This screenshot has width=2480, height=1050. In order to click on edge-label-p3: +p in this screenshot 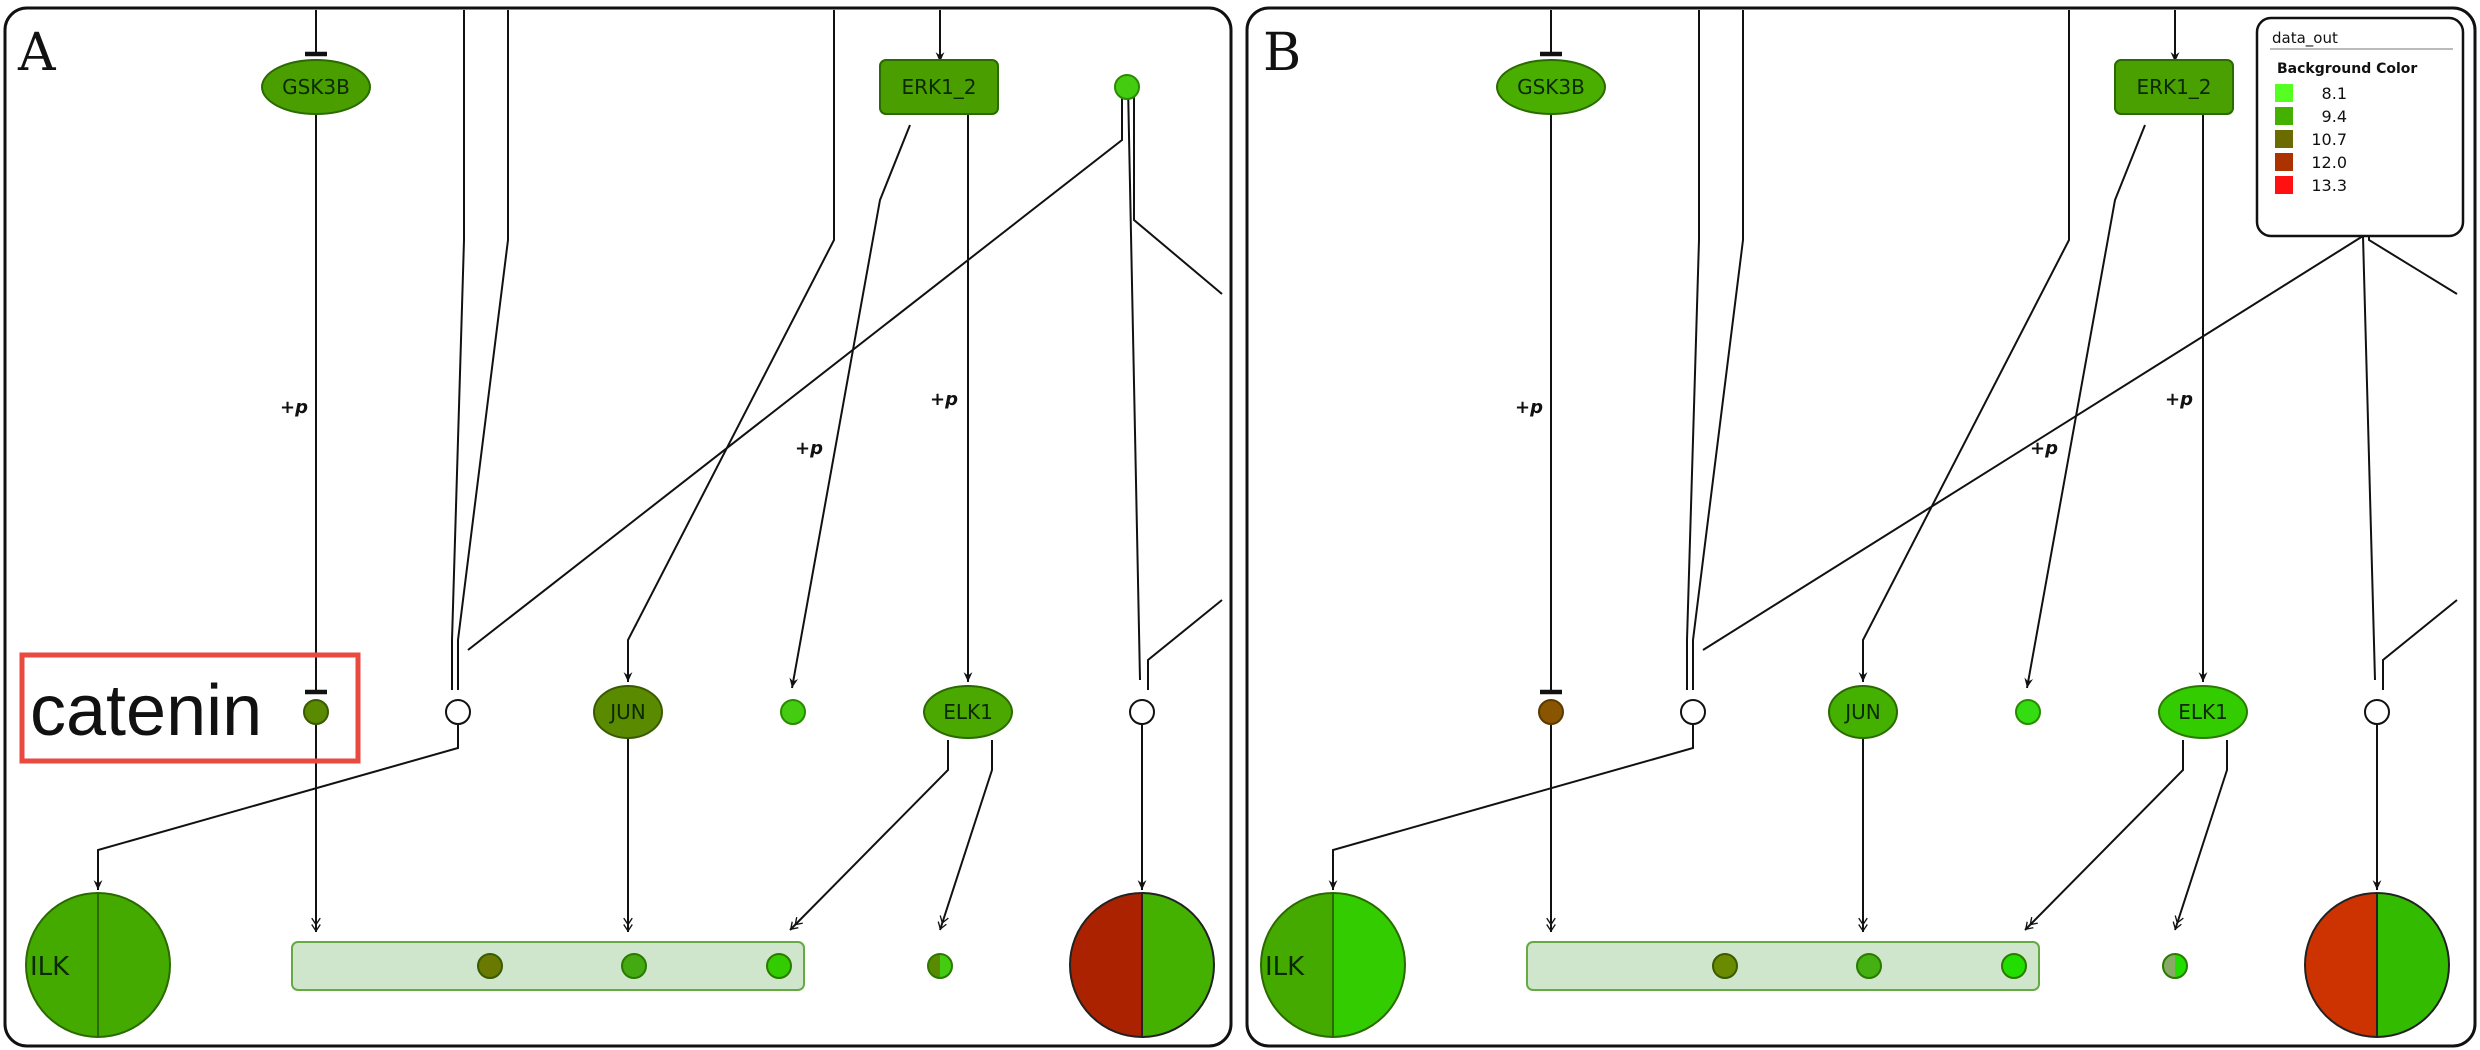, I will do `click(2179, 399)`.